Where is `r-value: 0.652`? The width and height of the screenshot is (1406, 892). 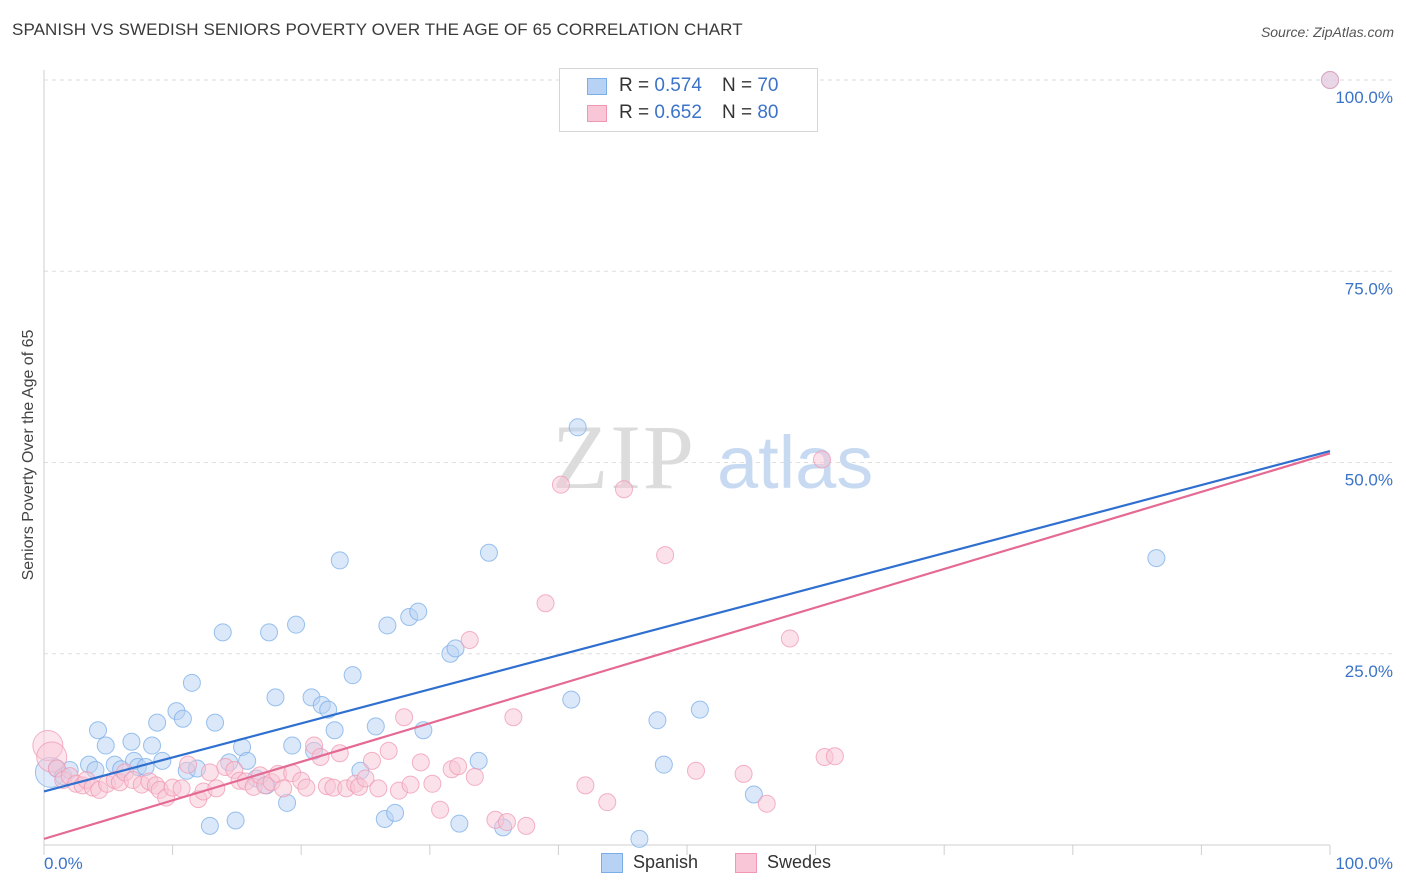 r-value: 0.652 is located at coordinates (678, 112).